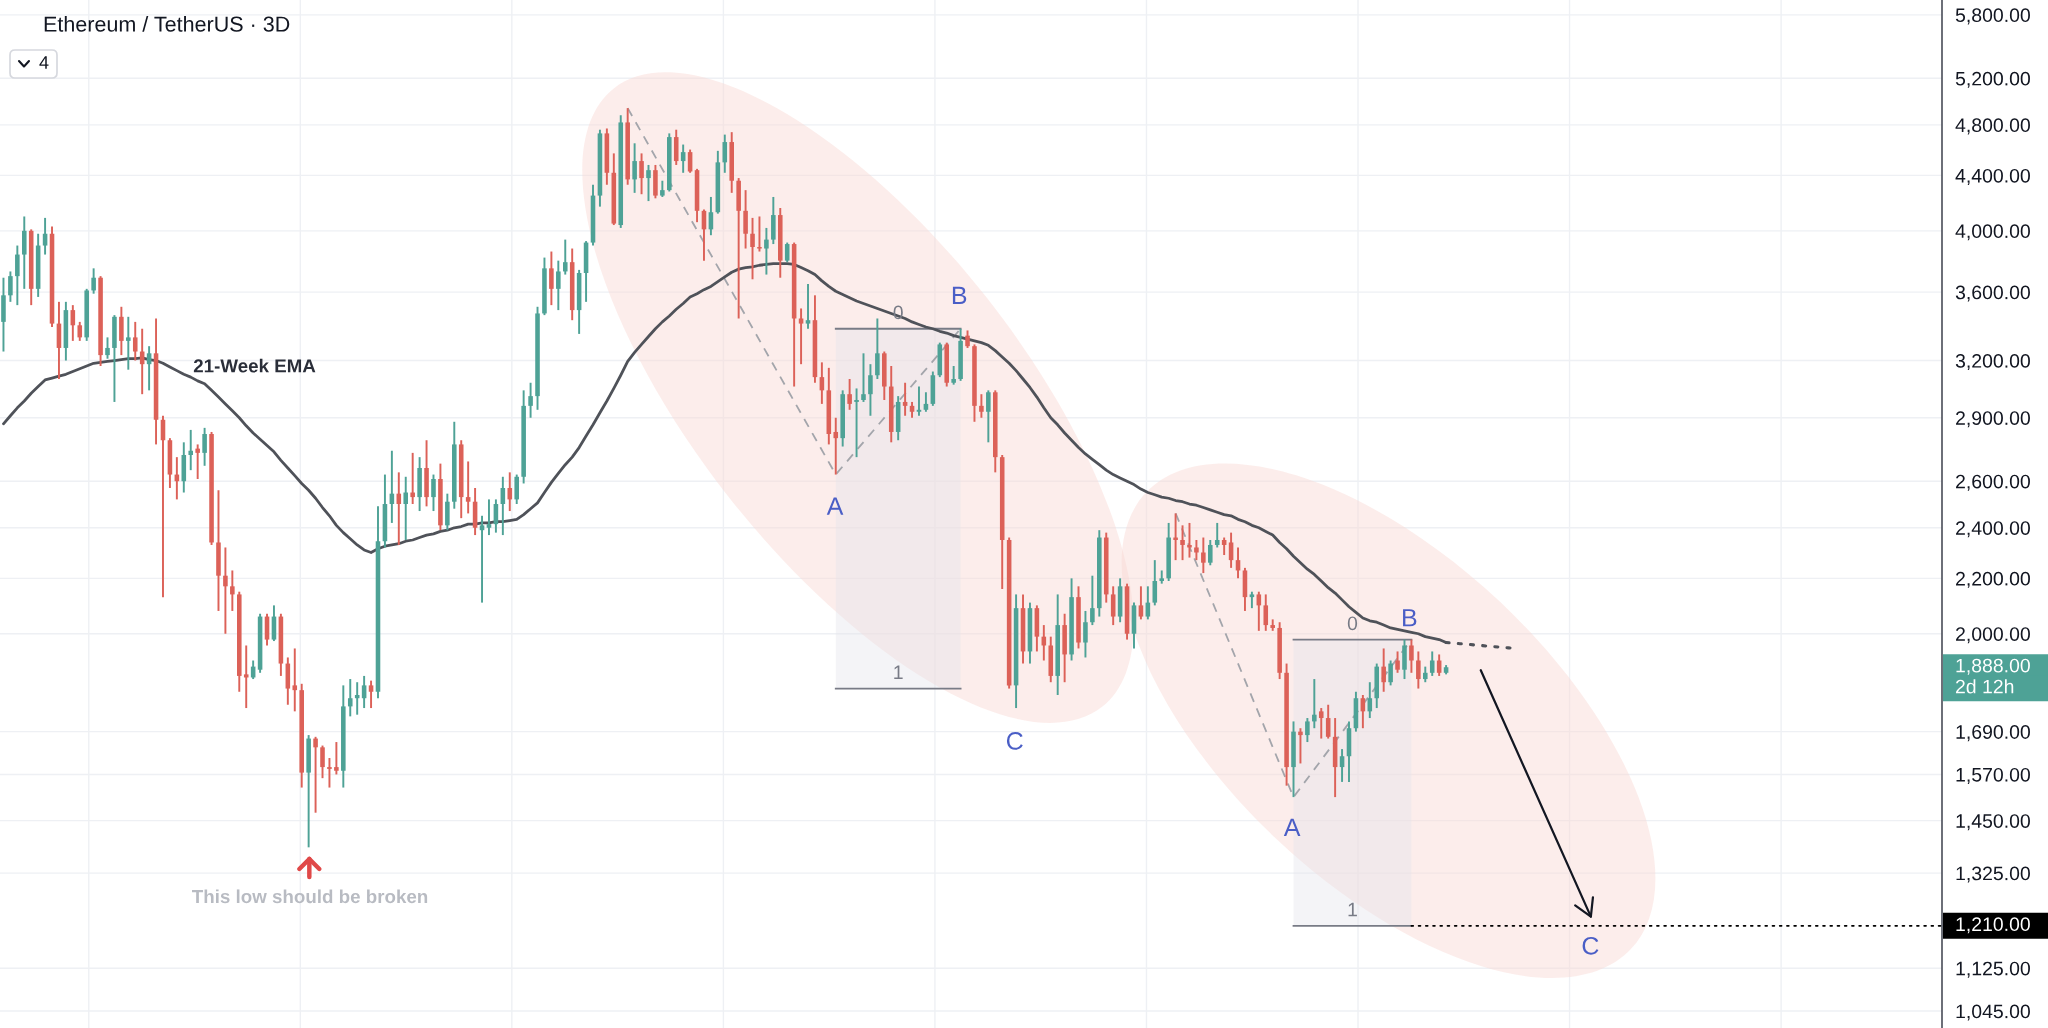 This screenshot has width=2048, height=1028. I want to click on y-tick-label: 1,690.00, so click(1993, 733).